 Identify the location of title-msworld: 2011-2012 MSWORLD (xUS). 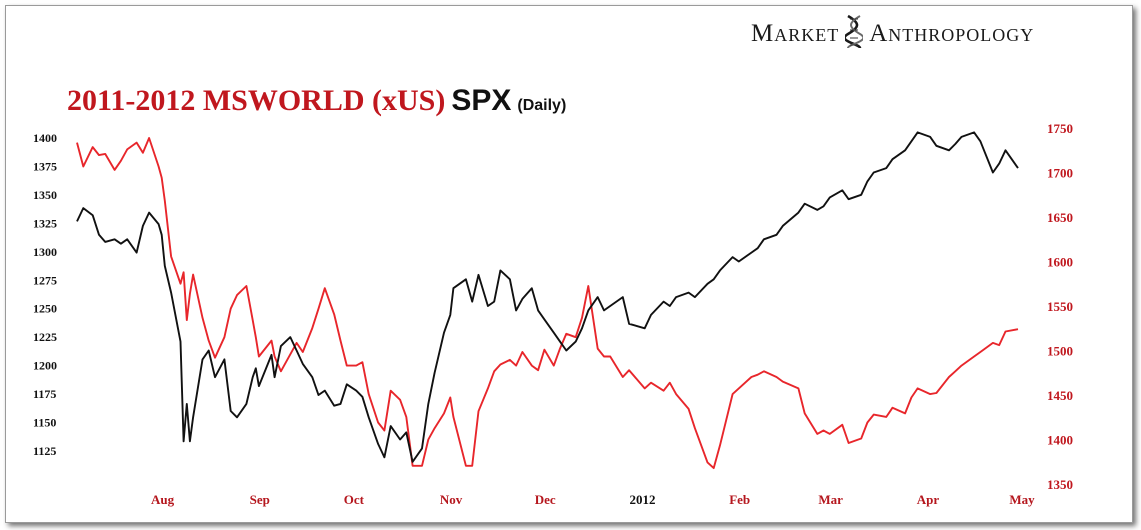
(256, 100).